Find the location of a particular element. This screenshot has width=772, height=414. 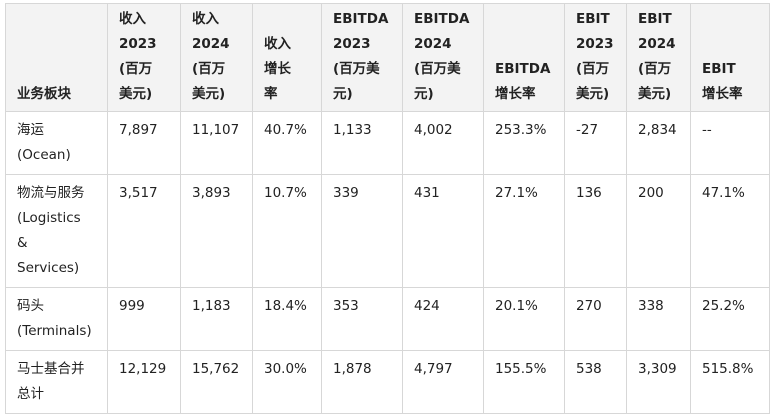

cell-revenue-2024: 11,107 is located at coordinates (216, 143).